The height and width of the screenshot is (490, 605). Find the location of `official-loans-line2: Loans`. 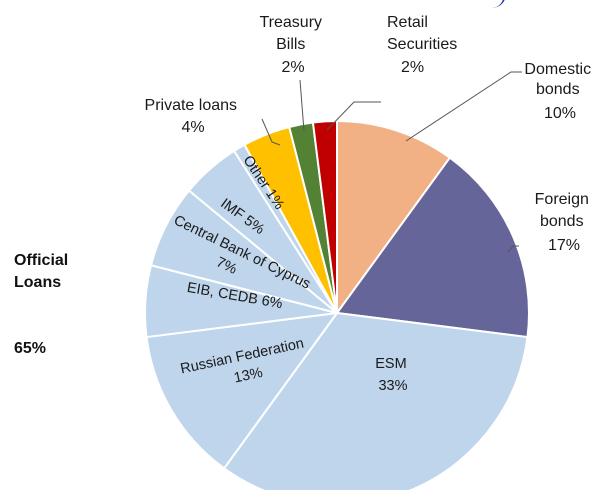

official-loans-line2: Loans is located at coordinates (38, 282).